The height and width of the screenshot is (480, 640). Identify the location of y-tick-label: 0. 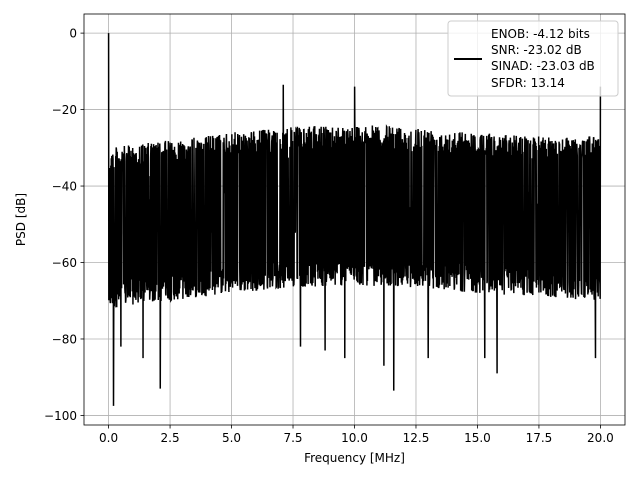
(73, 34).